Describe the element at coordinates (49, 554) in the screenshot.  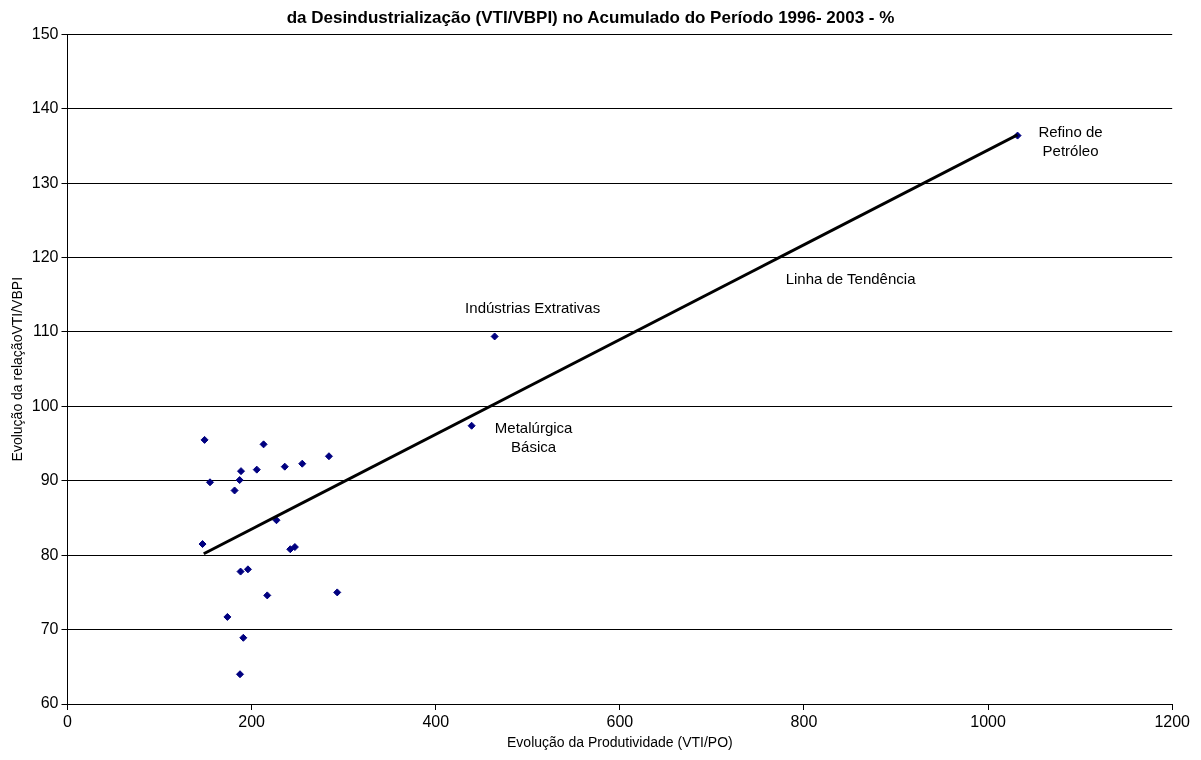
I see `y-tick-label: 80` at that location.